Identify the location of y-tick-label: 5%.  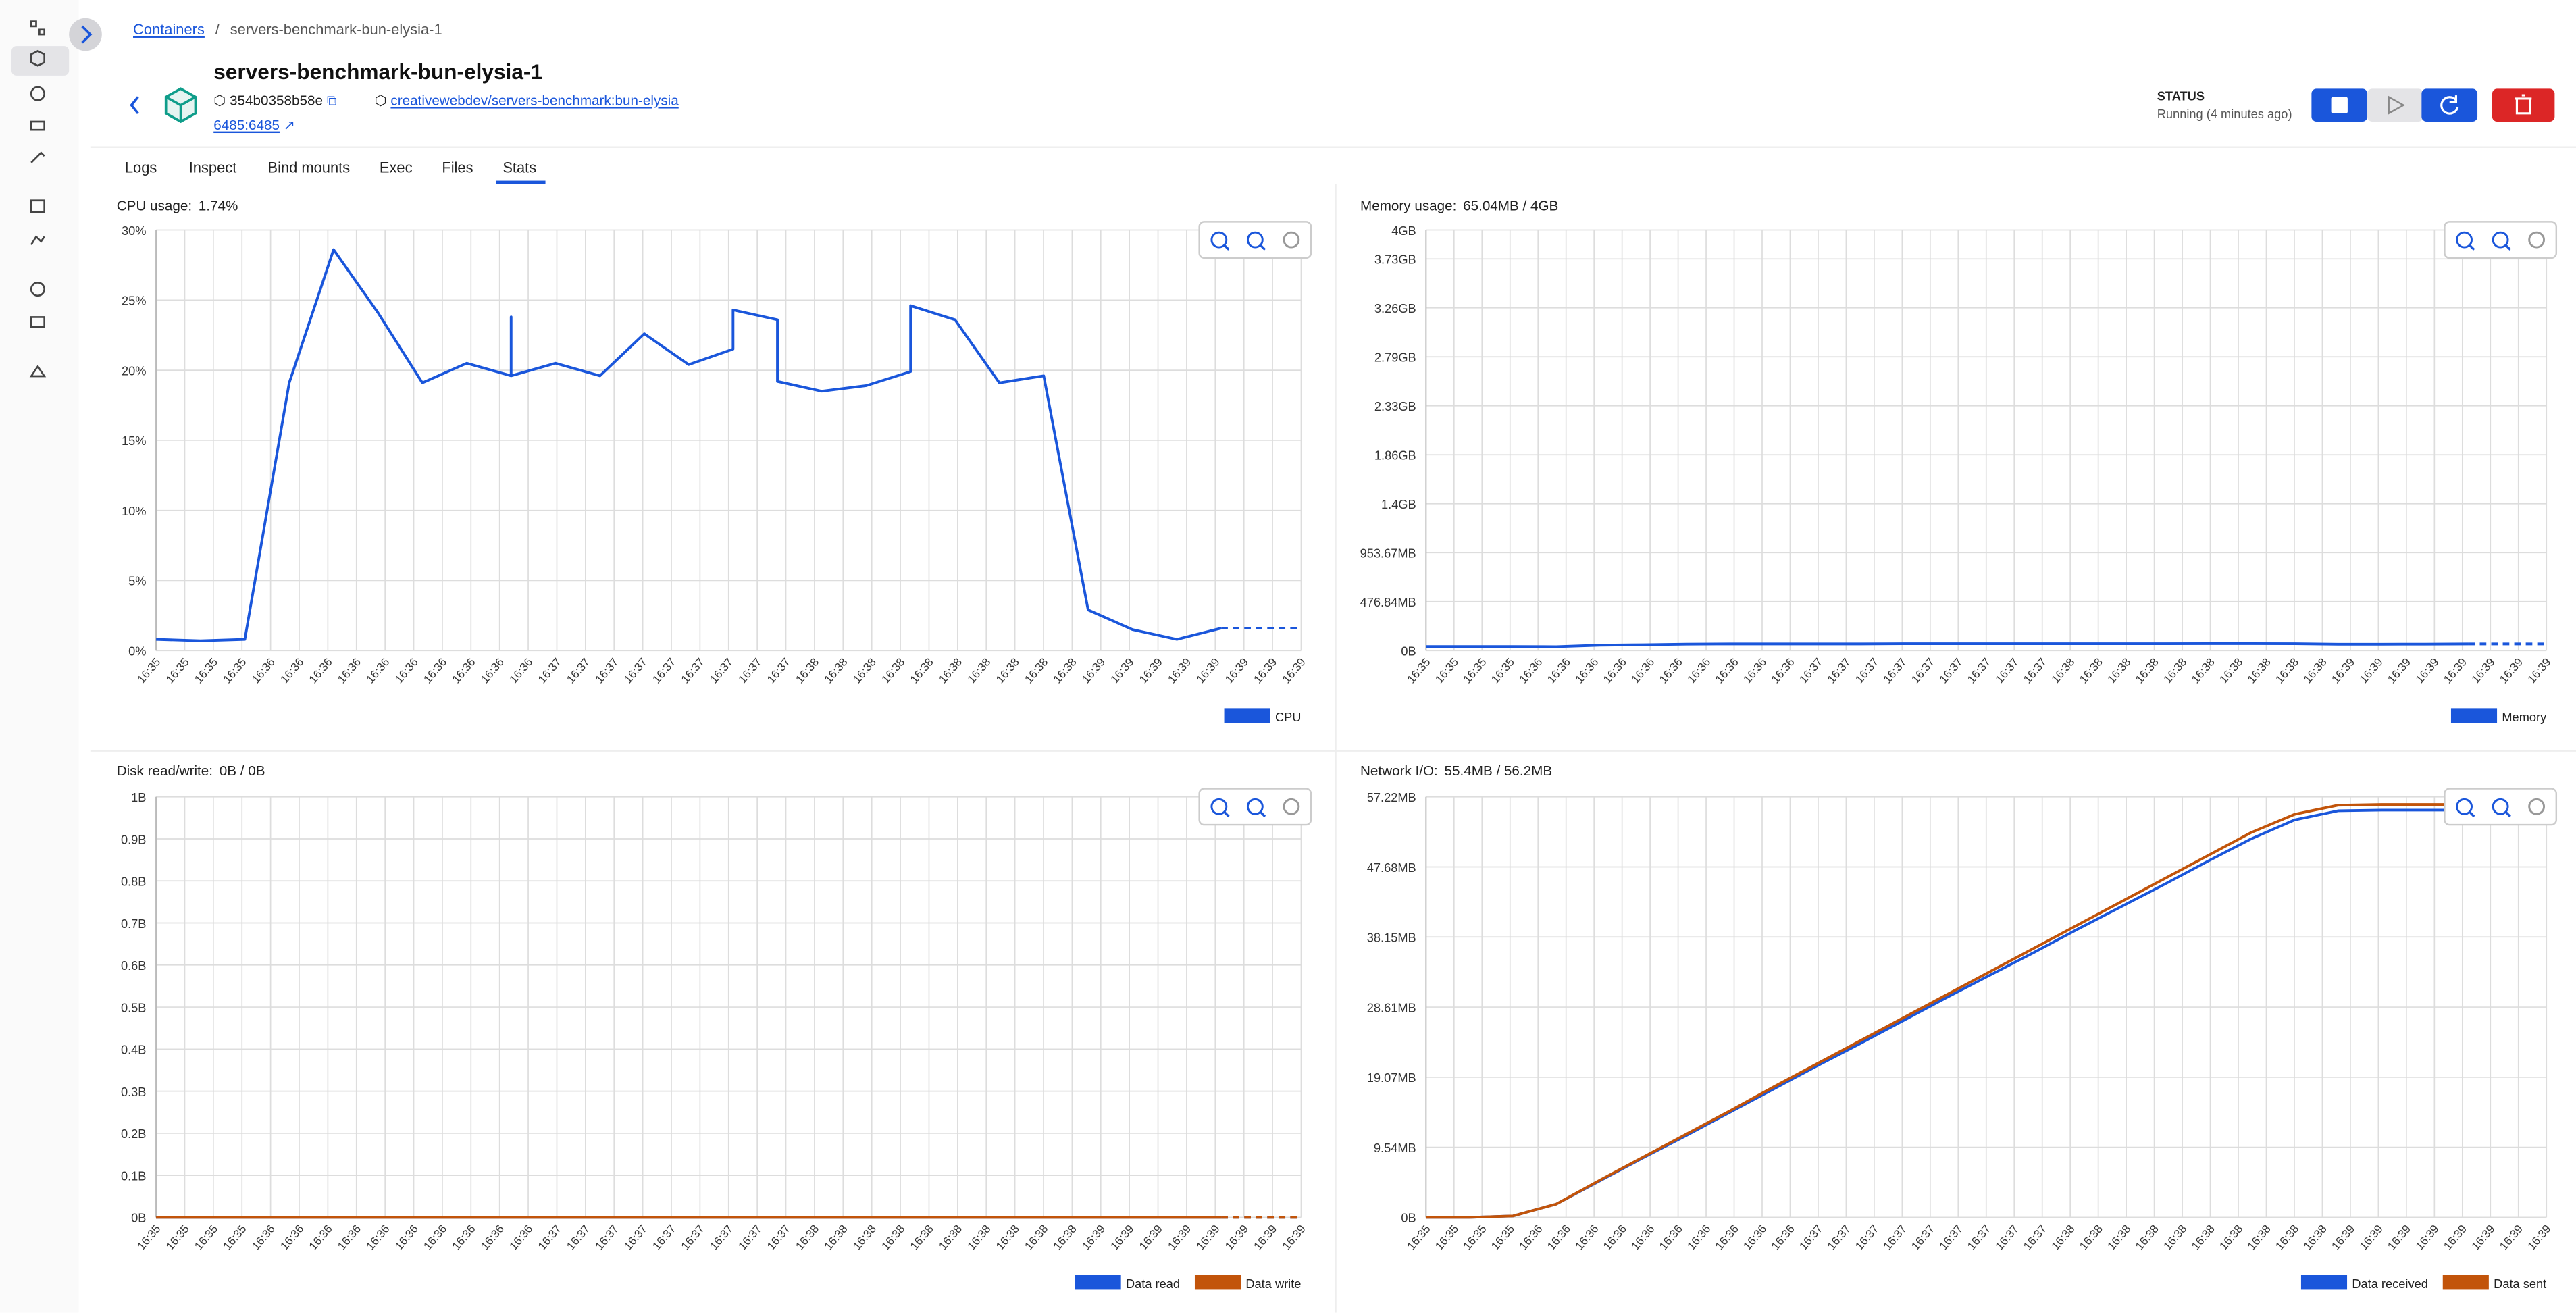
(137, 581).